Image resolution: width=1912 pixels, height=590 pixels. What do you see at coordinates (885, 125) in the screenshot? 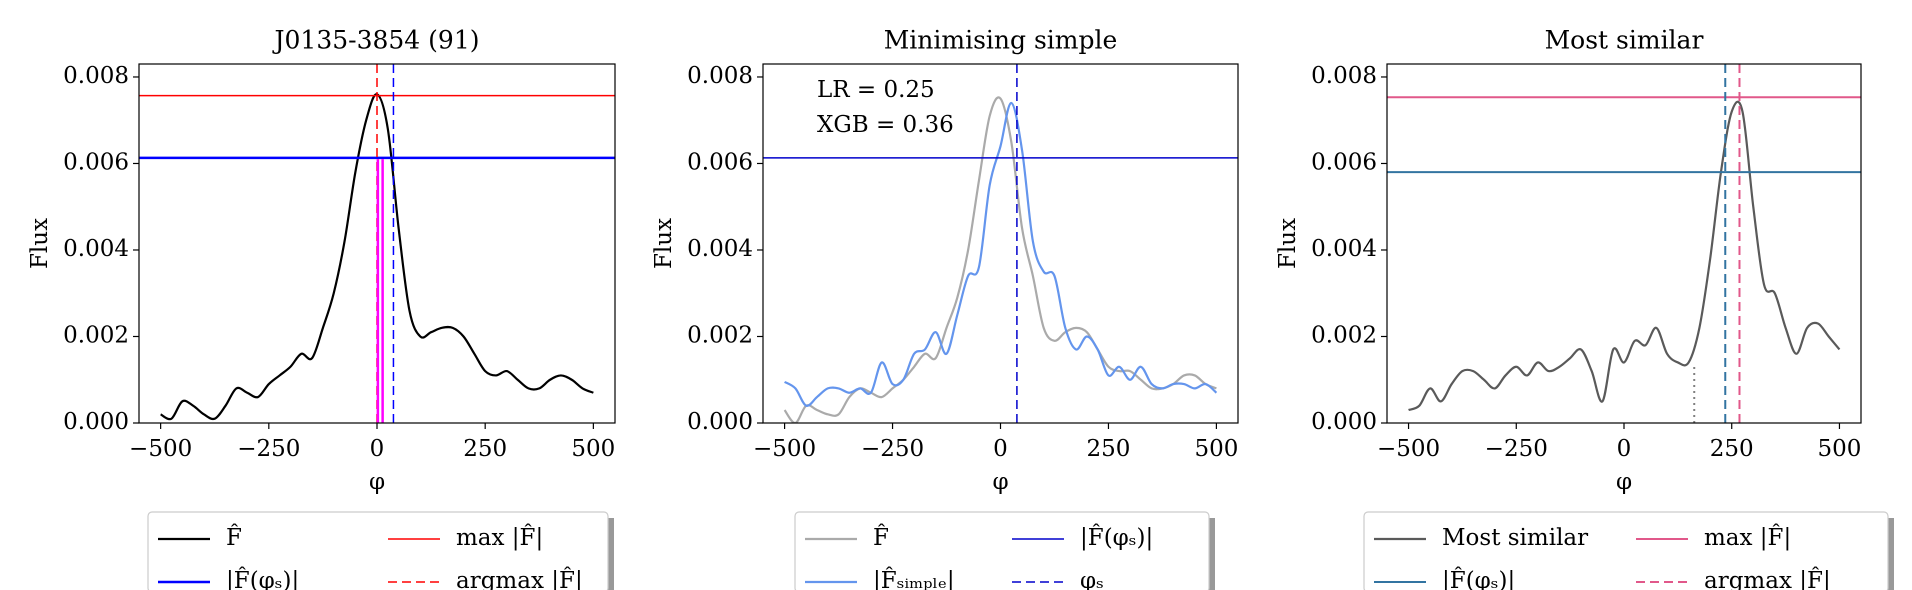
I see `annotation: XGB = 0.36` at bounding box center [885, 125].